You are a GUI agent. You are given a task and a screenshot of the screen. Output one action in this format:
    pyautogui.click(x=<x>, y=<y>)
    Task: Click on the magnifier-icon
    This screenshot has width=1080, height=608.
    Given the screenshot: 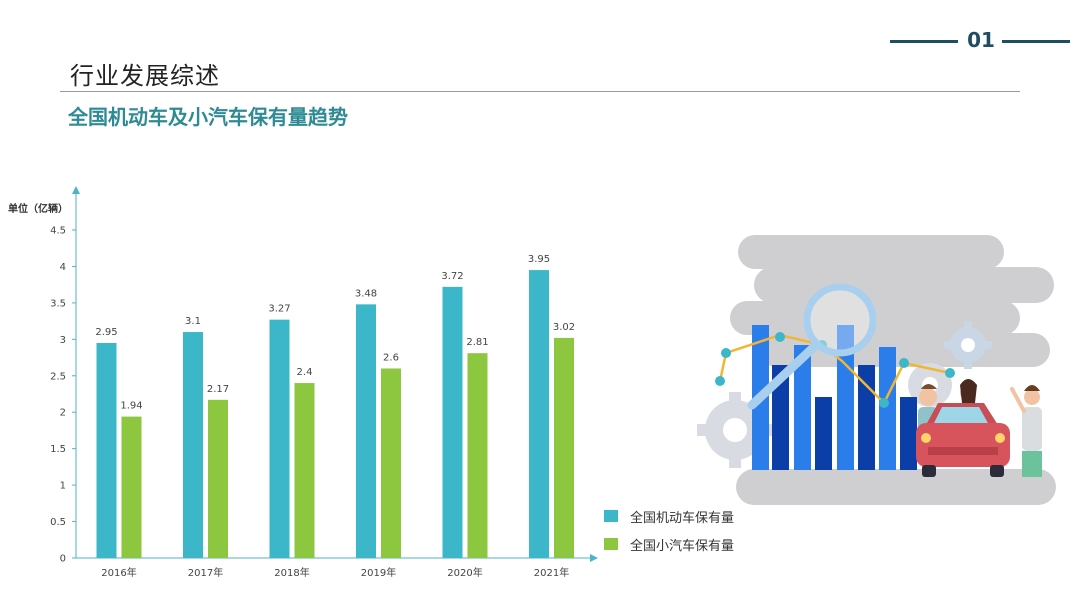 What is the action you would take?
    pyautogui.click(x=812, y=346)
    